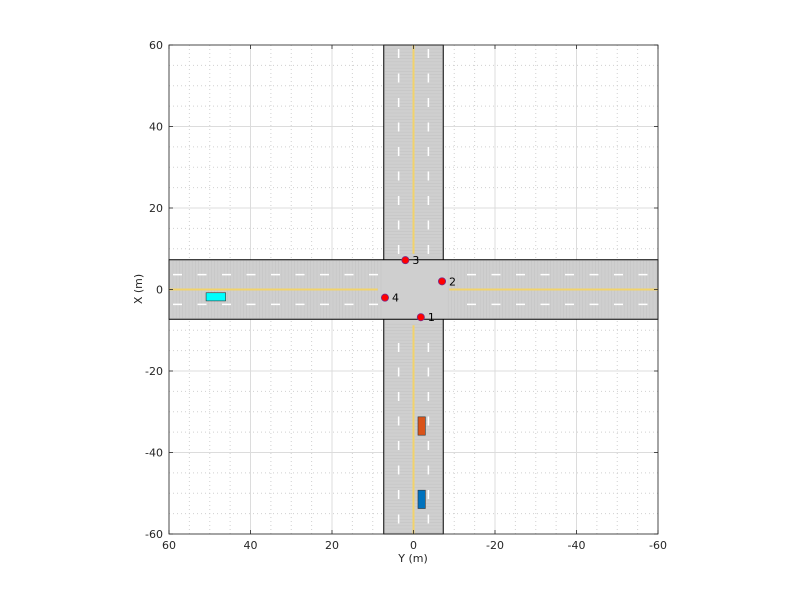 The width and height of the screenshot is (800, 600). Describe the element at coordinates (156, 208) in the screenshot. I see `y-tick-label: 20` at that location.